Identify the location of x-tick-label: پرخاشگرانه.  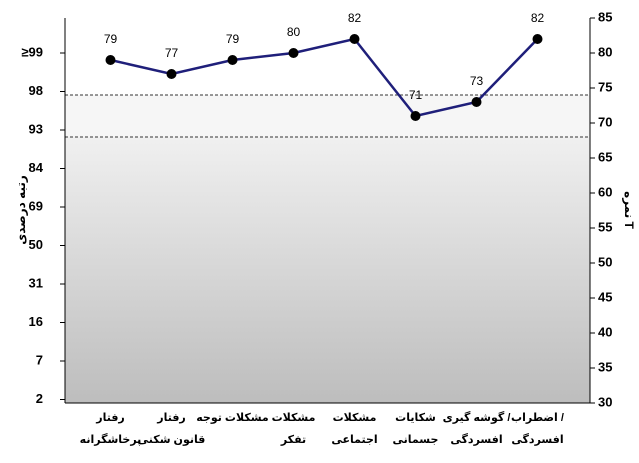
(111, 439).